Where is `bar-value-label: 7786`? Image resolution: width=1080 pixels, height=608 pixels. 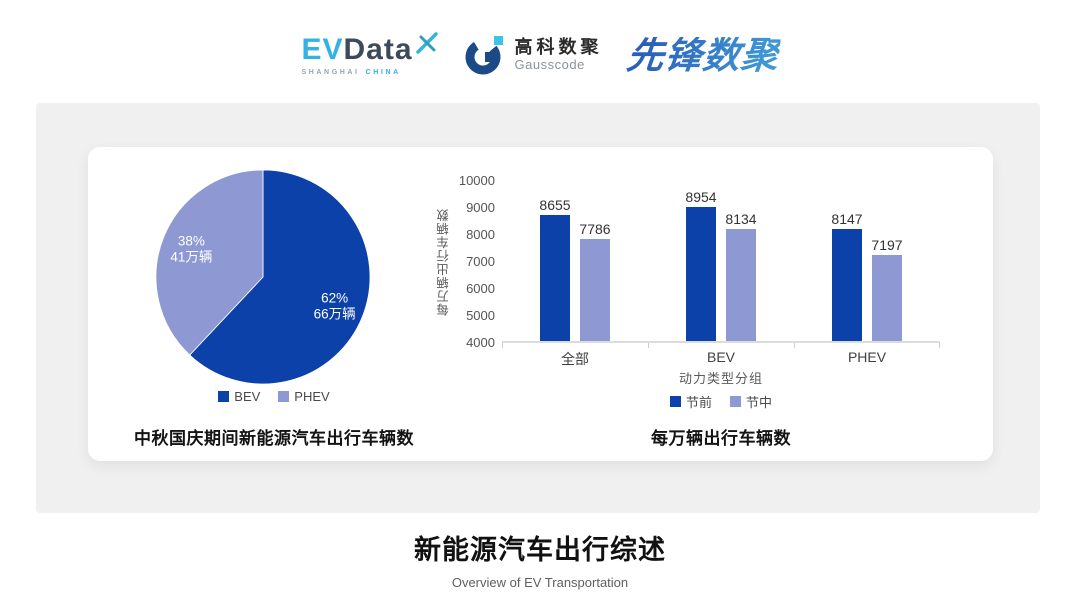
bar-value-label: 7786 is located at coordinates (595, 228).